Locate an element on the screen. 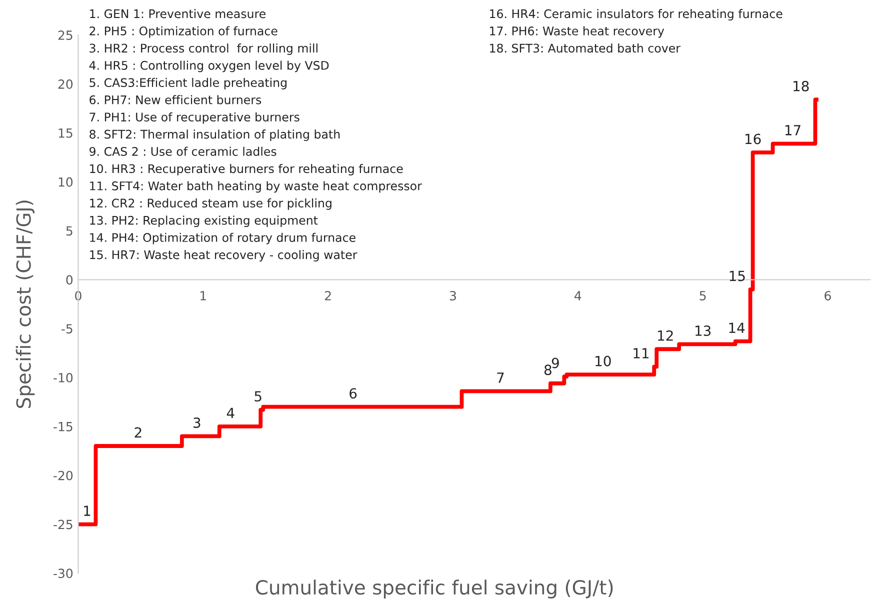 This screenshot has height=604, width=879. annotation: 10. HR3 : Recuperative burners for reheating furnace is located at coordinates (246, 170).